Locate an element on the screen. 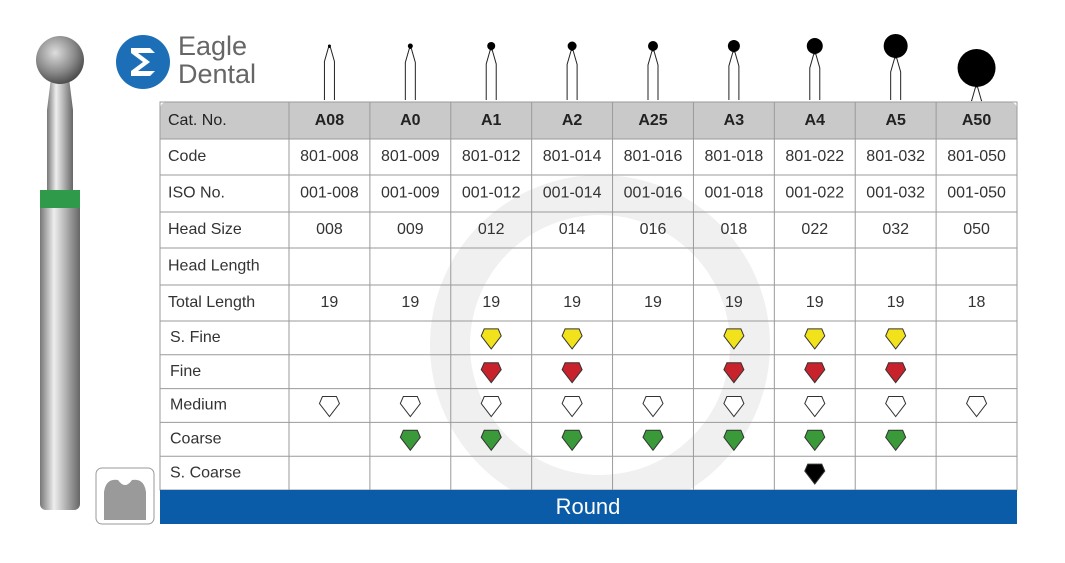 Image resolution: width=1065 pixels, height=563 pixels. cell: 012 is located at coordinates (491, 229).